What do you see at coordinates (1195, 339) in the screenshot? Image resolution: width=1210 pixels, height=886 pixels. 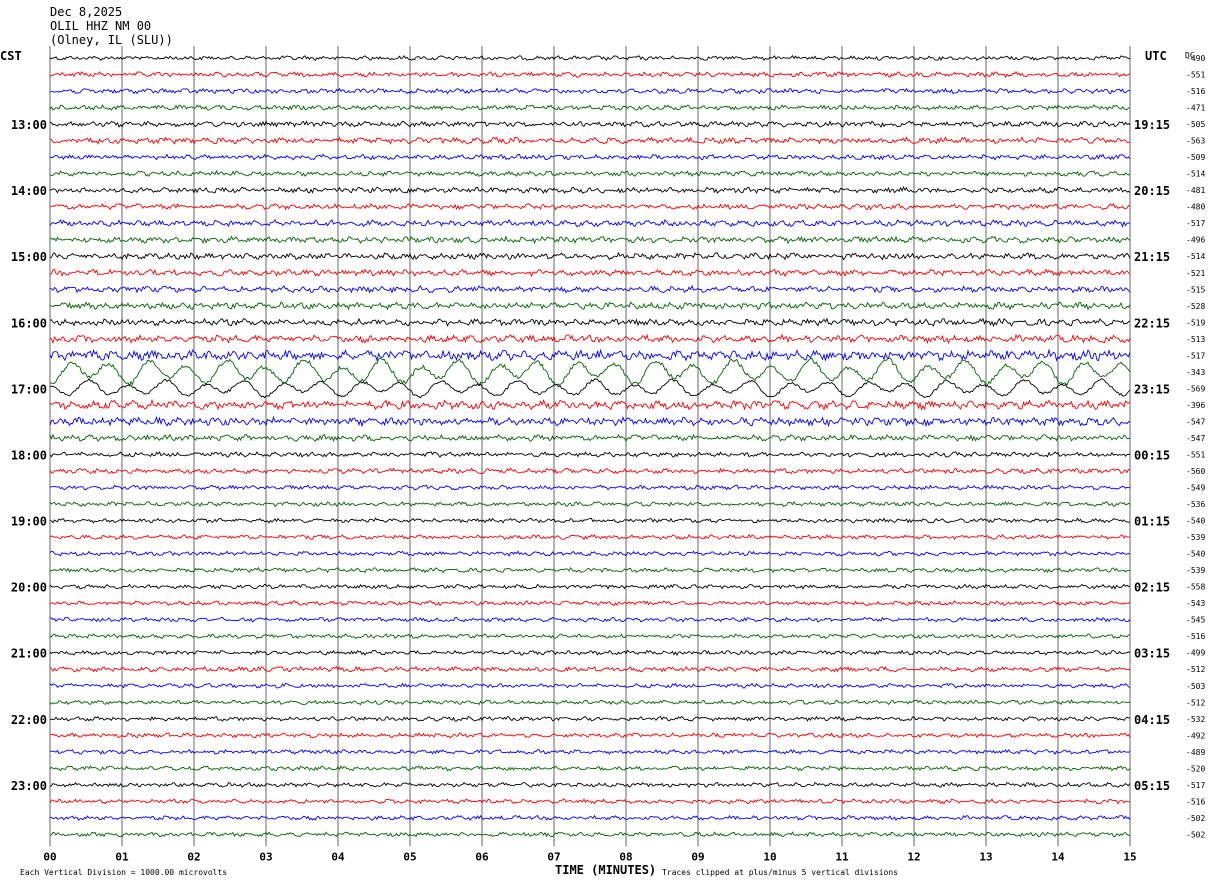 I see `dc-offset-label: -513` at bounding box center [1195, 339].